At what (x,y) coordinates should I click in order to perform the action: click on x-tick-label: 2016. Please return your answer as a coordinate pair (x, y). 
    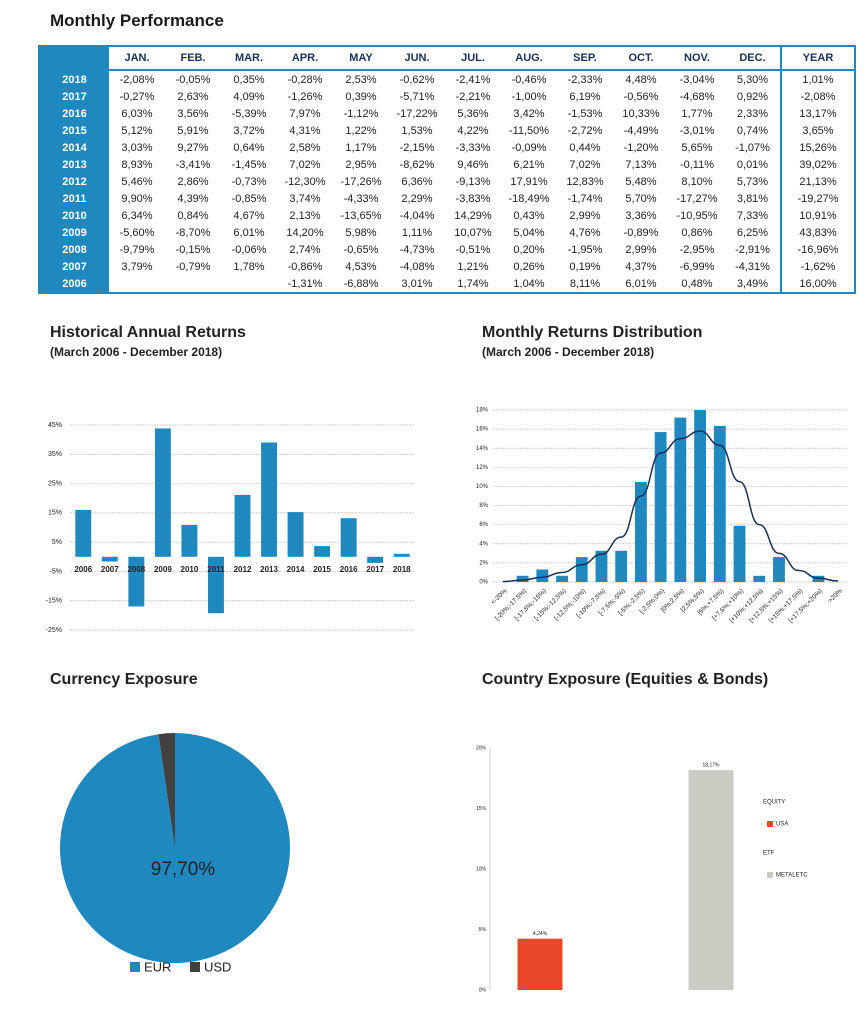
    Looking at the image, I should click on (349, 569).